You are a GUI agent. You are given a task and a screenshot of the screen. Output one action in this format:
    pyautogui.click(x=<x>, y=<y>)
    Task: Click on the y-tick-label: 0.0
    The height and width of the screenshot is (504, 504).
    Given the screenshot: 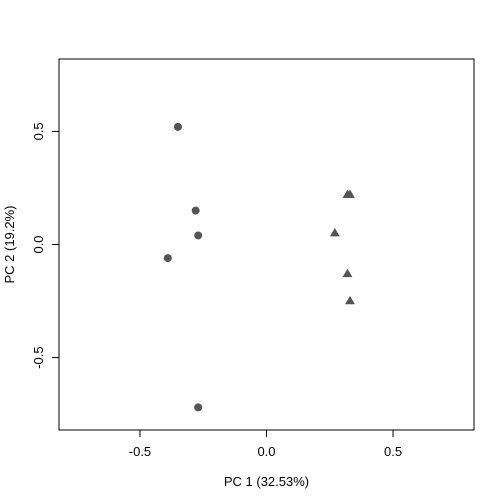 What is the action you would take?
    pyautogui.click(x=38, y=244)
    